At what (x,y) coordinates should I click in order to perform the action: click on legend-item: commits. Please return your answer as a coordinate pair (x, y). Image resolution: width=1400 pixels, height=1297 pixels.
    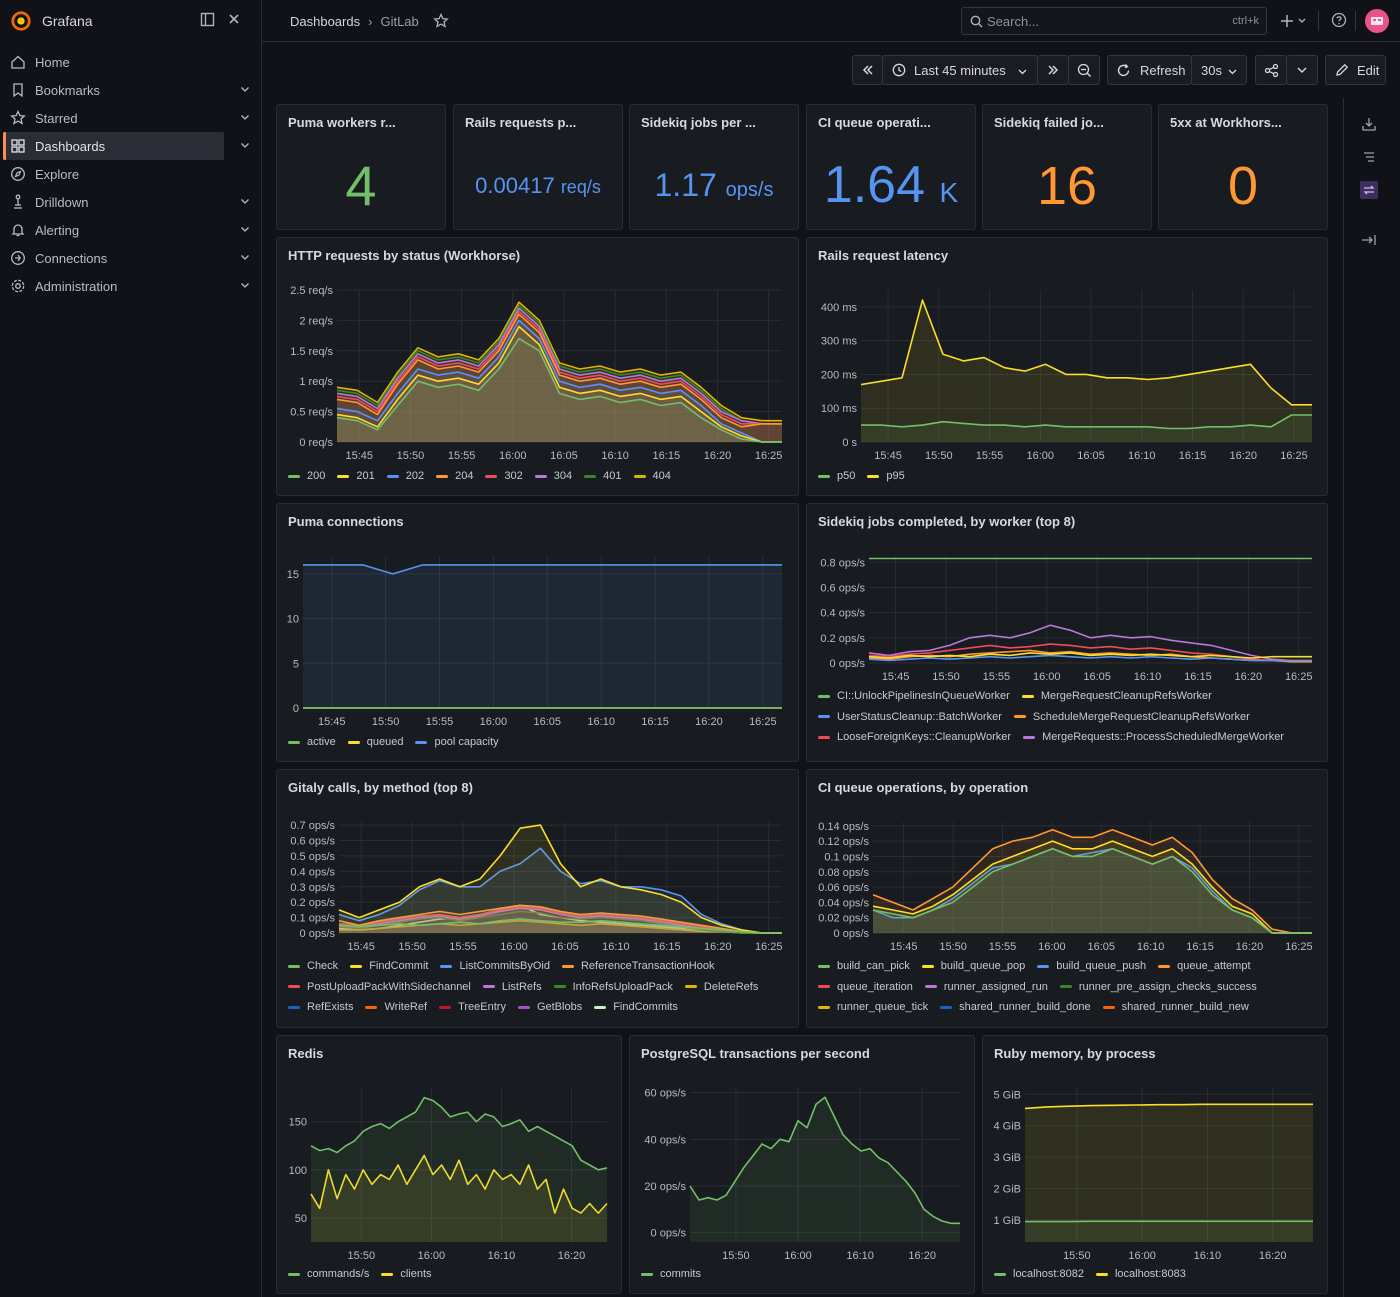
    Looking at the image, I should click on (671, 1274).